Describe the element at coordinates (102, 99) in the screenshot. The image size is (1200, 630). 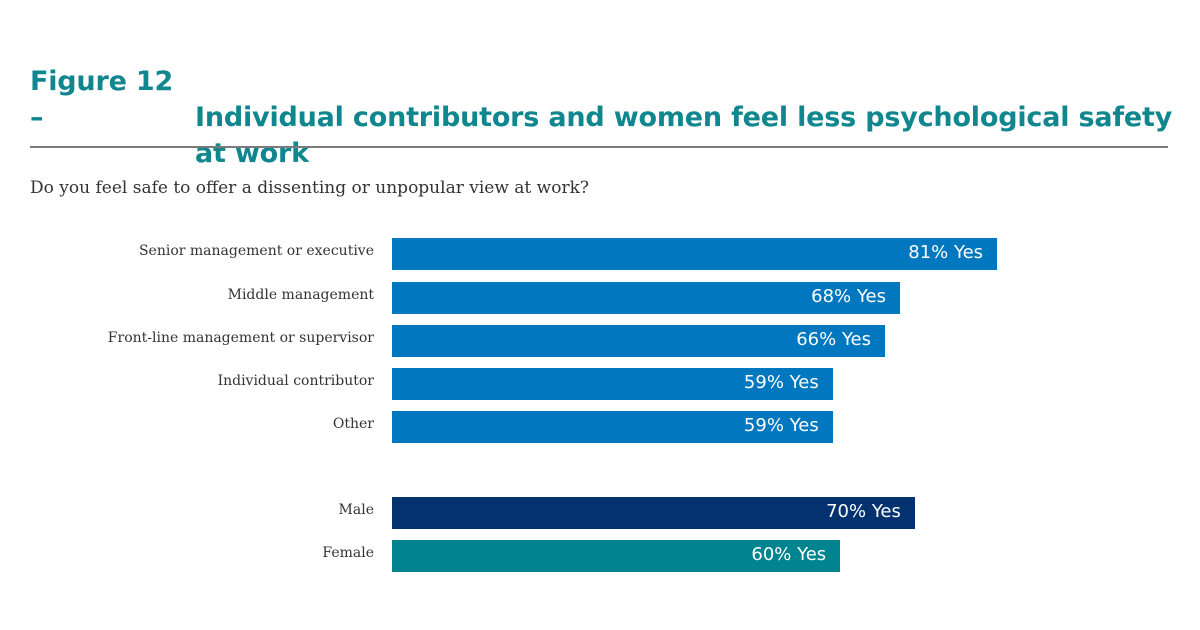
I see `figure-label: Figure 12 –` at that location.